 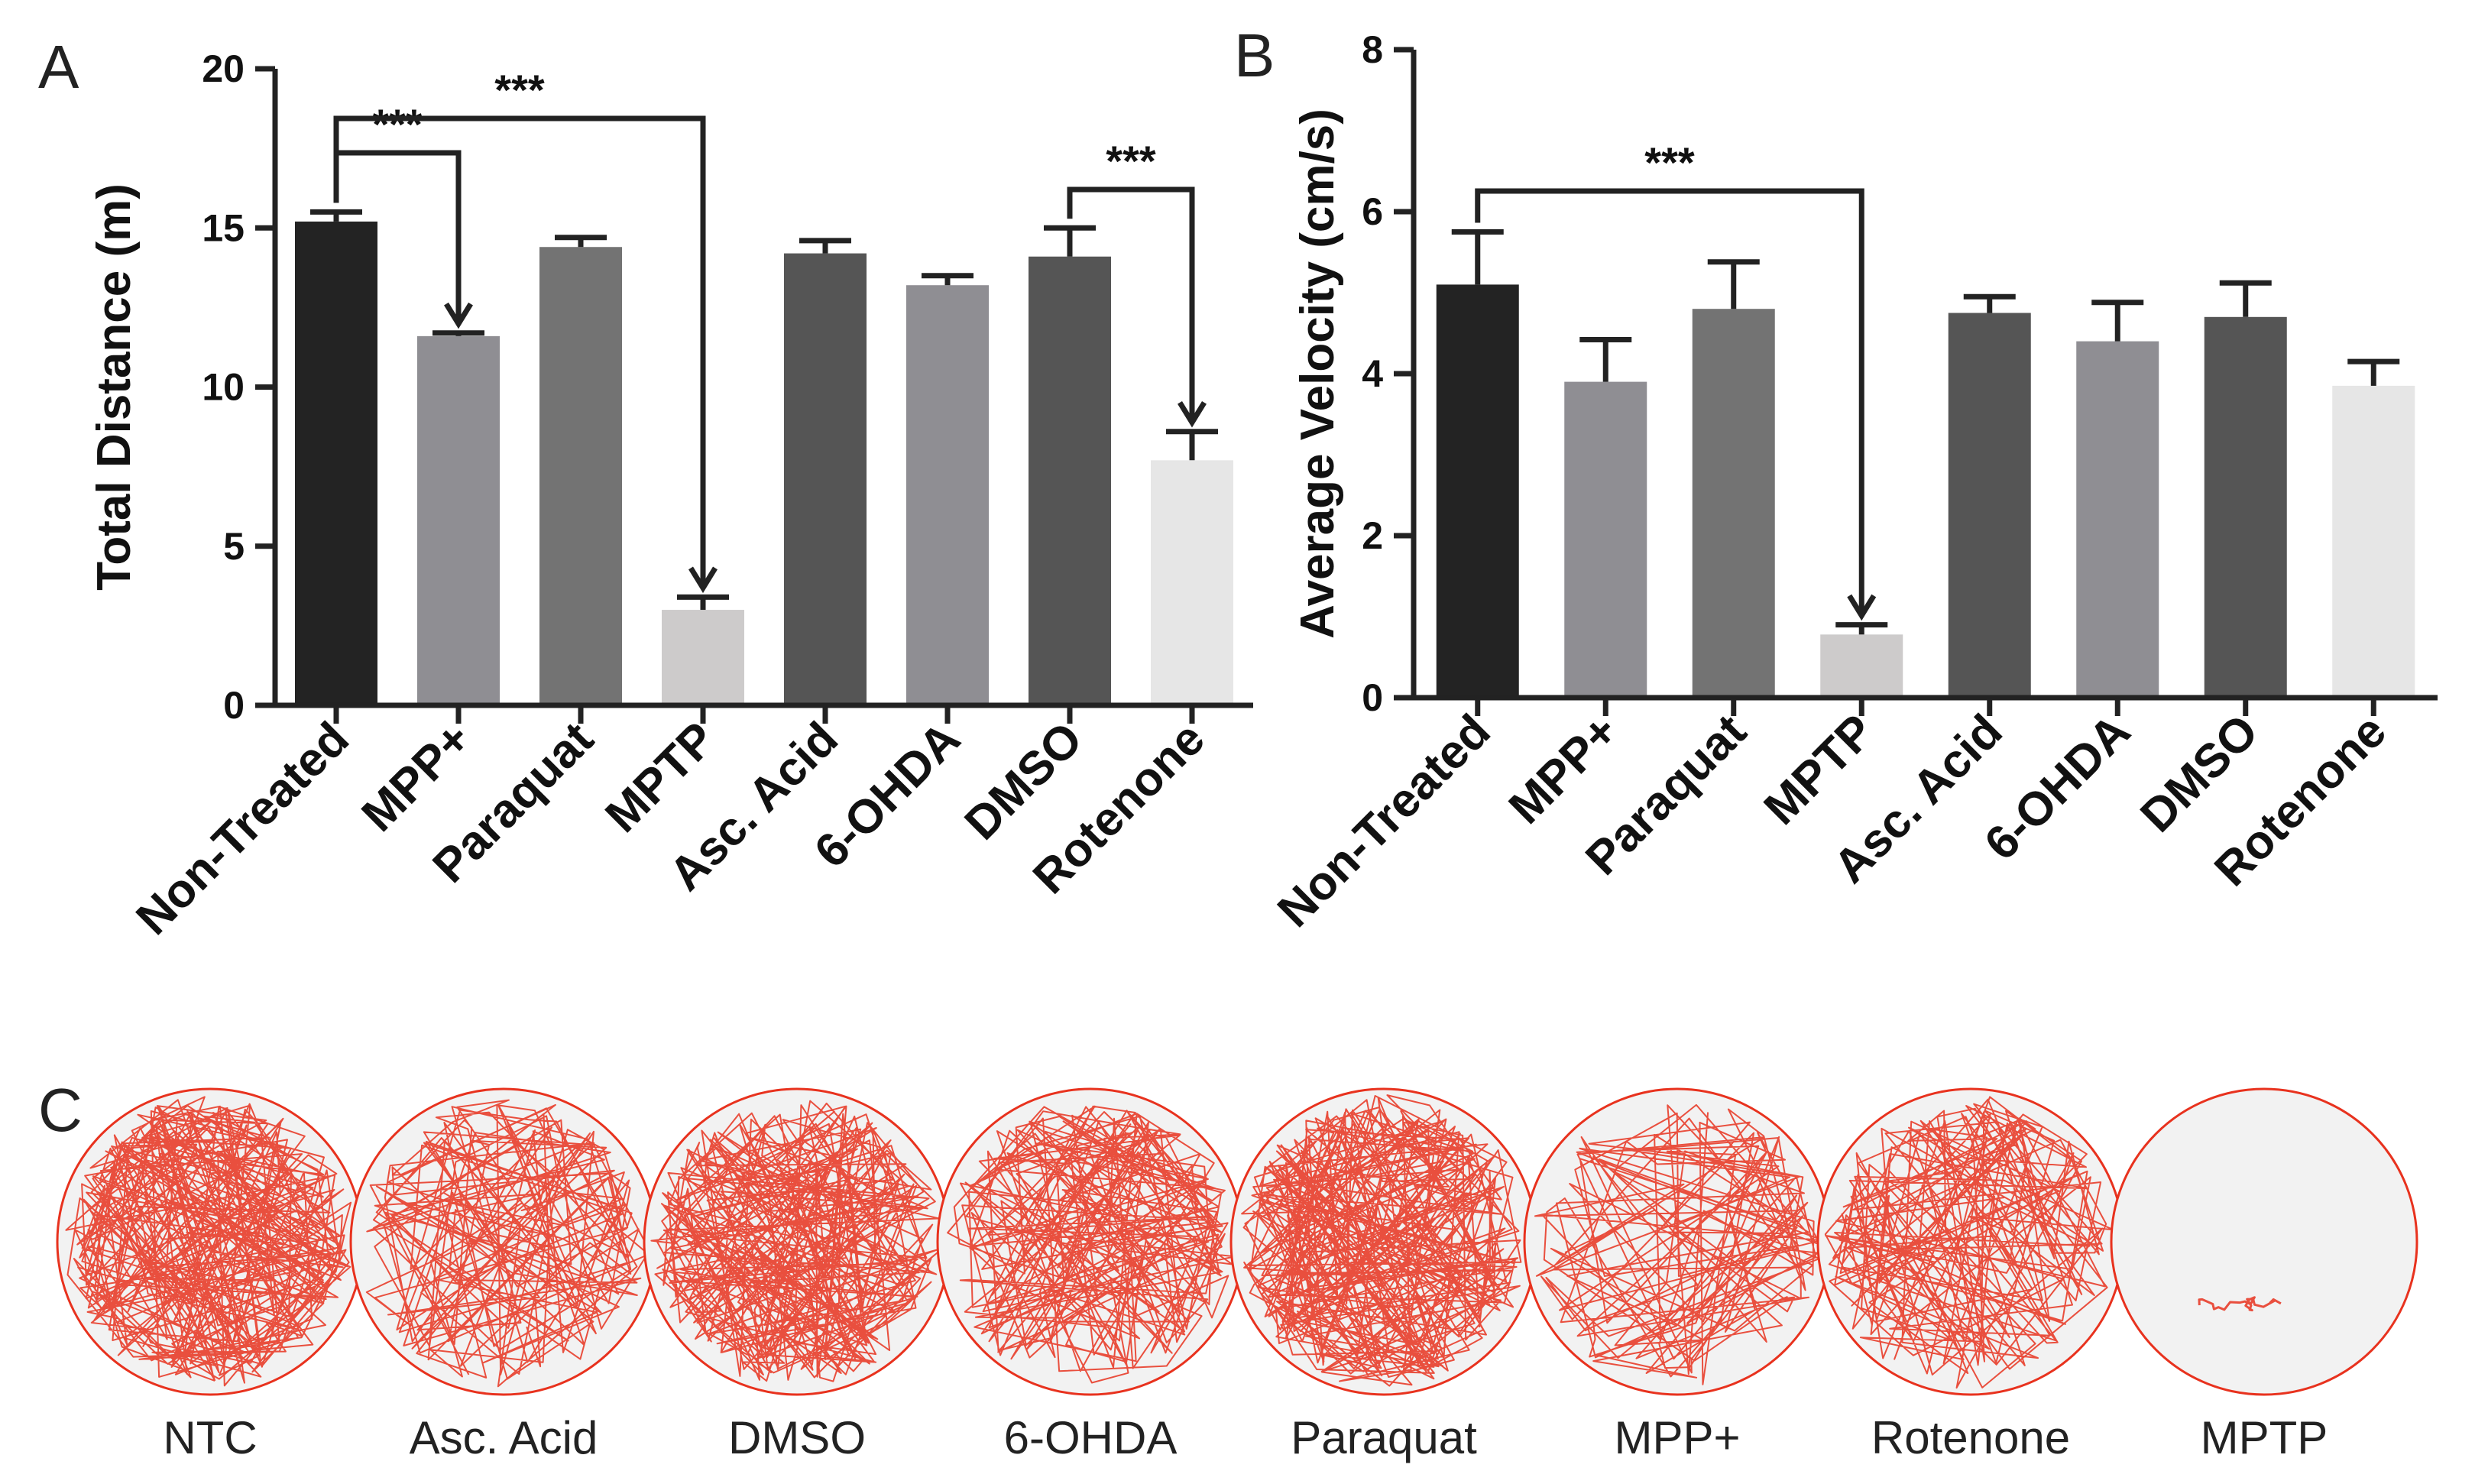 I want to click on a-y-tick-label-3: 15, so click(x=223, y=228).